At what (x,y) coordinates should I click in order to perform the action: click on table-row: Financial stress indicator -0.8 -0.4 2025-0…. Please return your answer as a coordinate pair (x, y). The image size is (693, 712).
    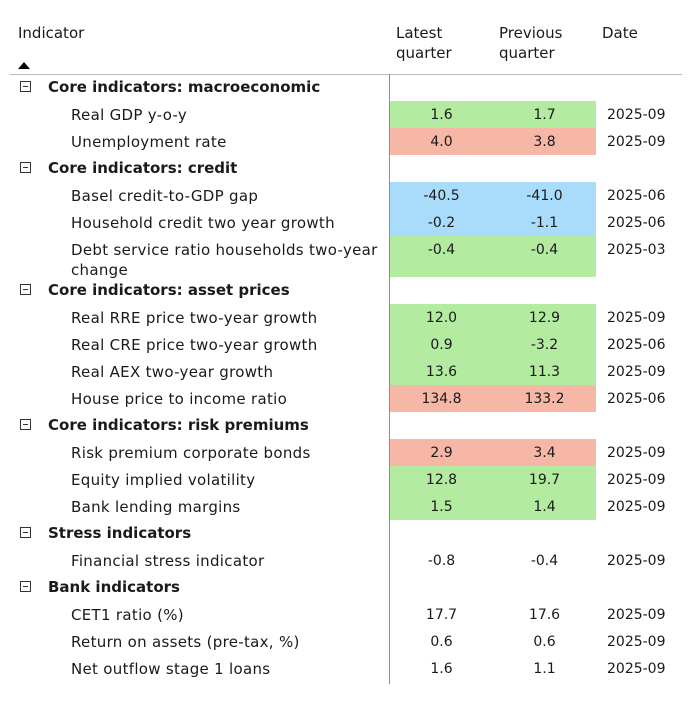
    Looking at the image, I should click on (346, 560).